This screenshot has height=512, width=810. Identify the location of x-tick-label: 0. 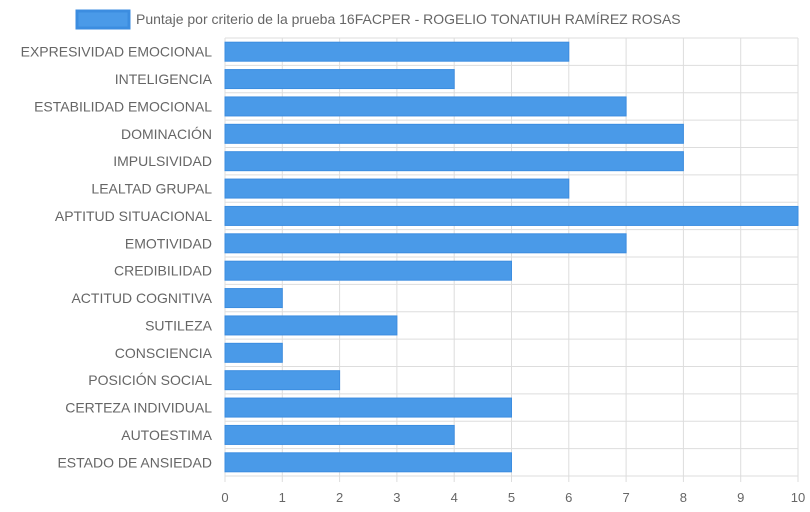
(224, 497).